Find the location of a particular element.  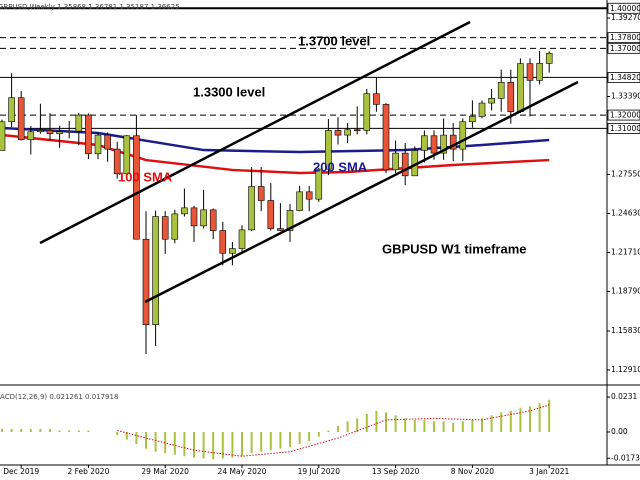

level-label: 1.37000 is located at coordinates (625, 48).